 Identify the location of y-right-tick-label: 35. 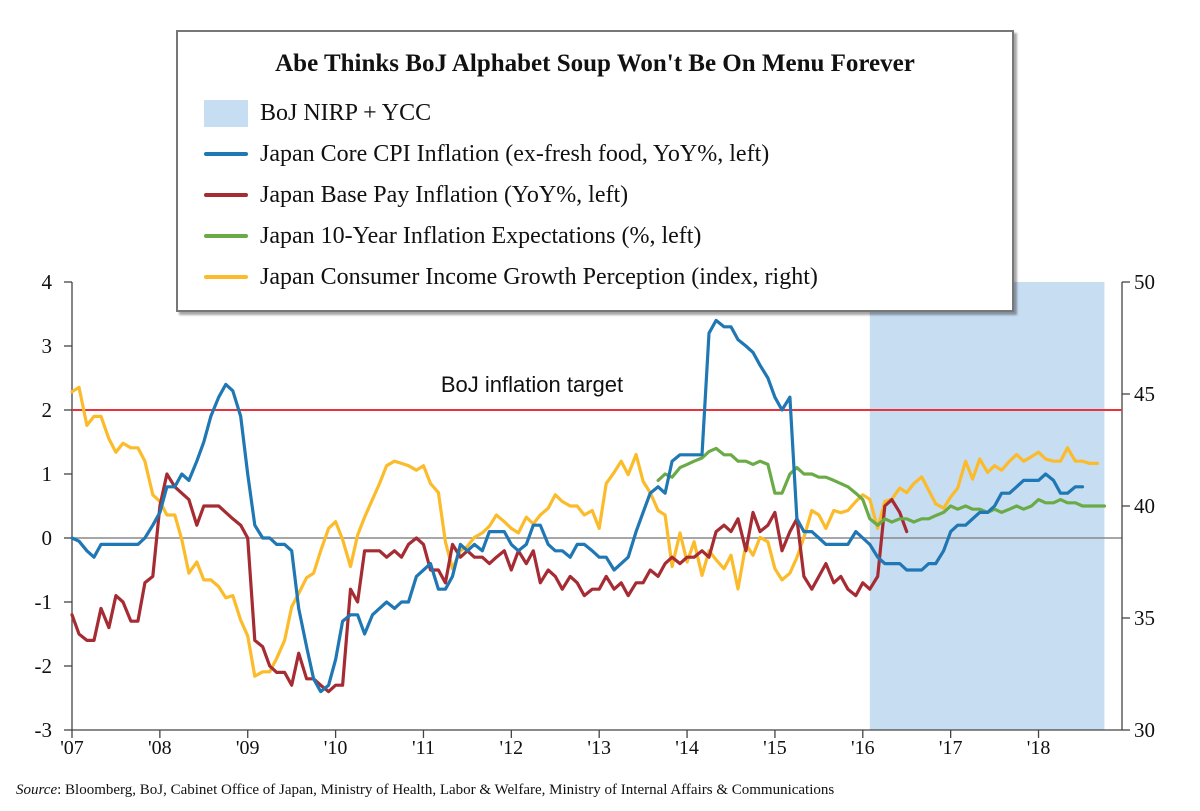
(1144, 618).